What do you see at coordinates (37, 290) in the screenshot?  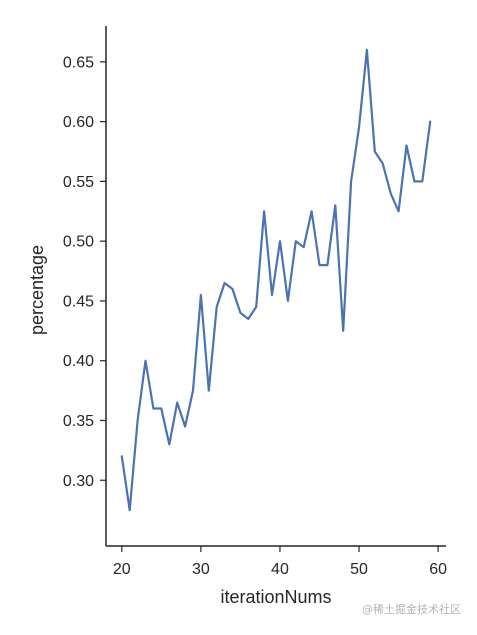 I see `y-axis-title: percentage` at bounding box center [37, 290].